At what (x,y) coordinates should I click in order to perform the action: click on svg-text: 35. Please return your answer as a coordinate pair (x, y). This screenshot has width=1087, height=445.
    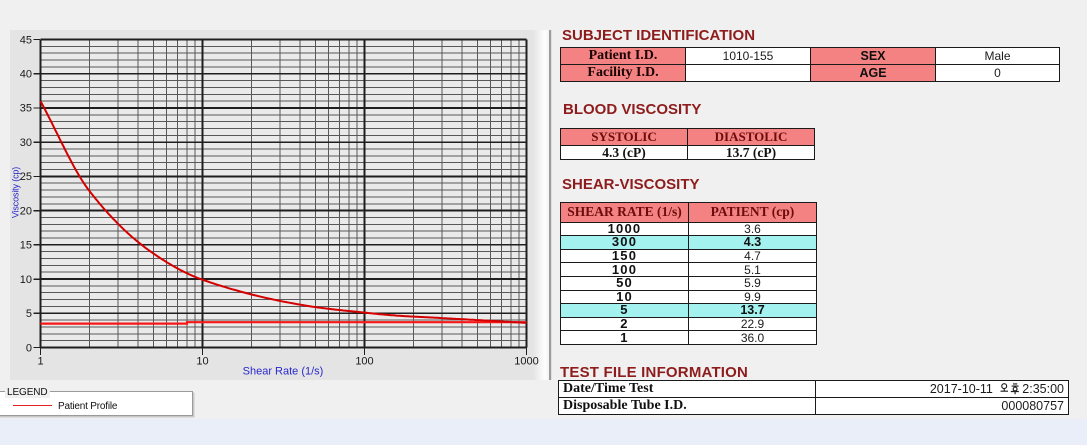
    Looking at the image, I should click on (26, 109).